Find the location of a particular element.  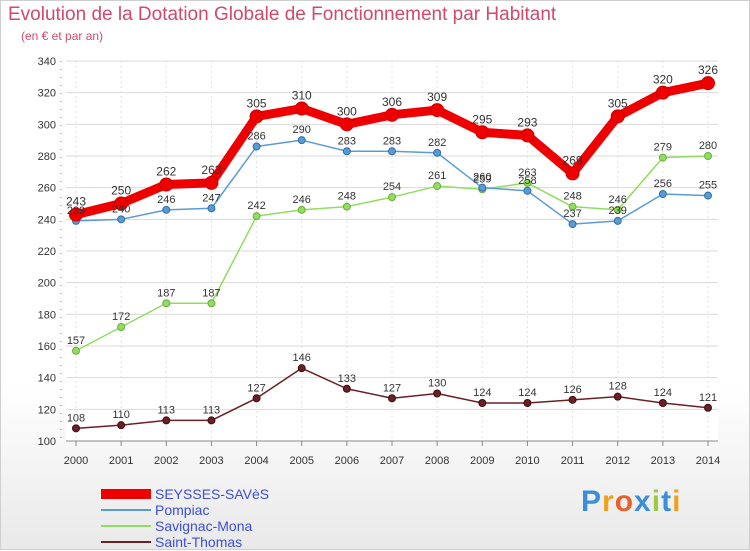

data-label: 280 is located at coordinates (708, 146).